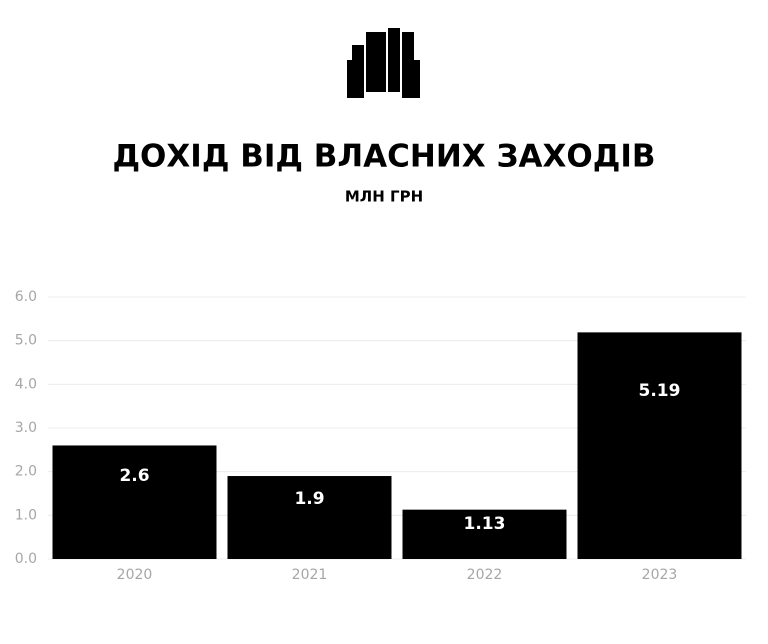 The image size is (768, 644). I want to click on x-tick-label: 2021, so click(310, 575).